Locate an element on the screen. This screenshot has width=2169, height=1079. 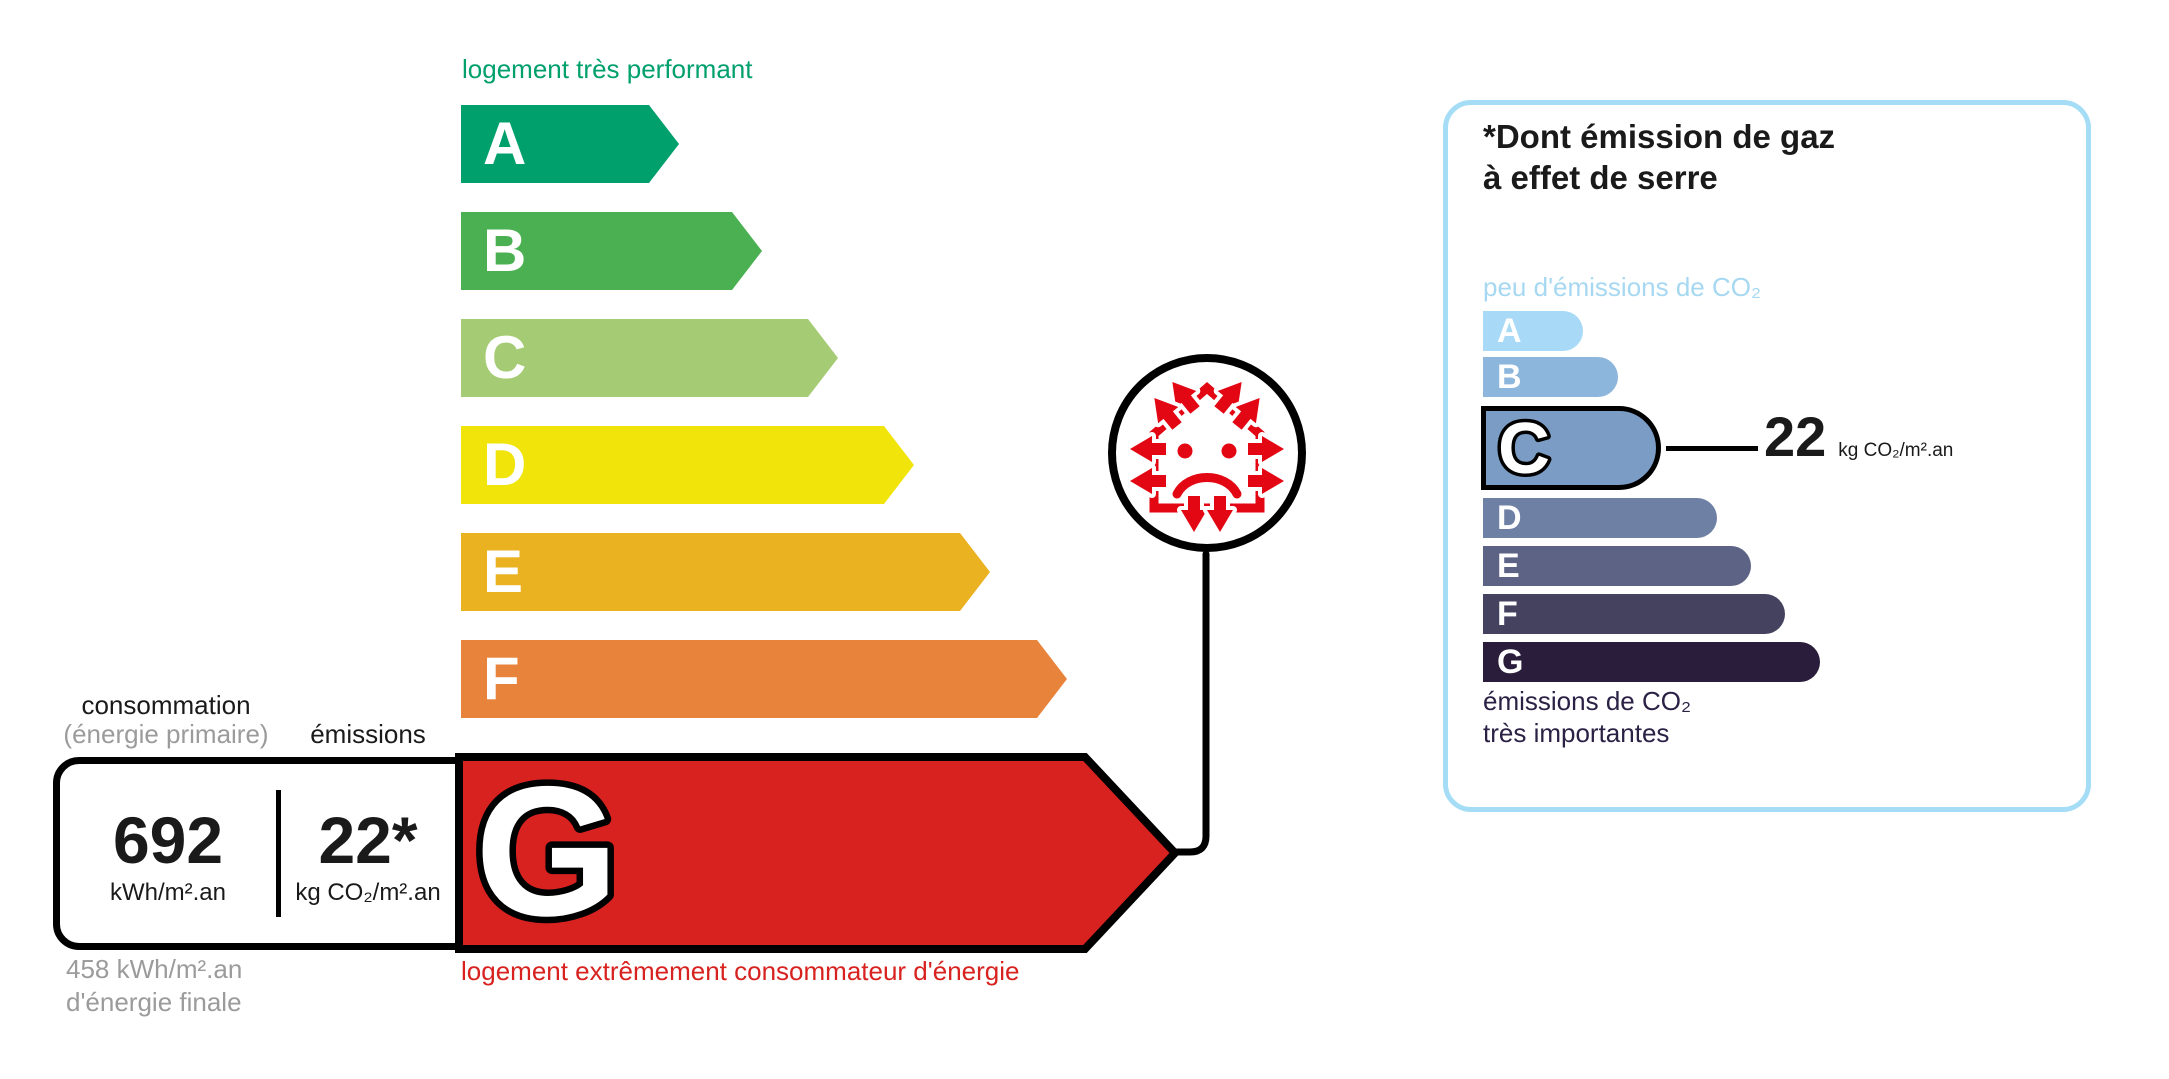
co2-class-G-letter: G is located at coordinates (1510, 662).